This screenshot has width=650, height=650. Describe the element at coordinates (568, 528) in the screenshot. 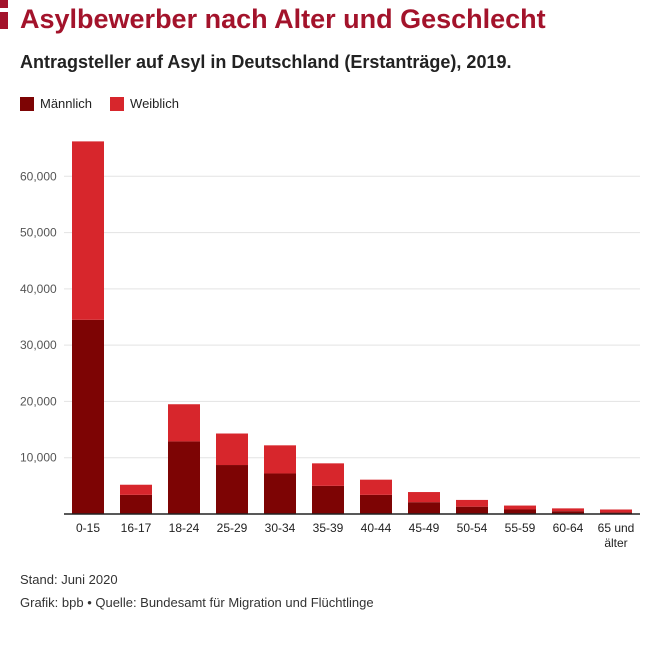

I see `x-tick-label: 60-64` at that location.